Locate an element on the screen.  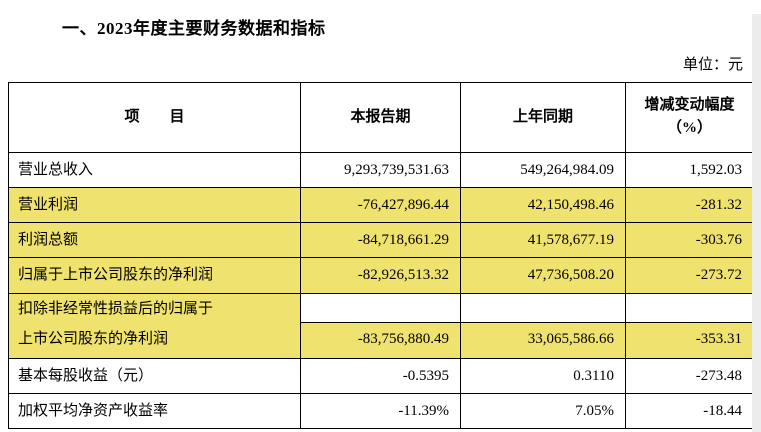
row-change-value: 1,592.03 is located at coordinates (689, 169).